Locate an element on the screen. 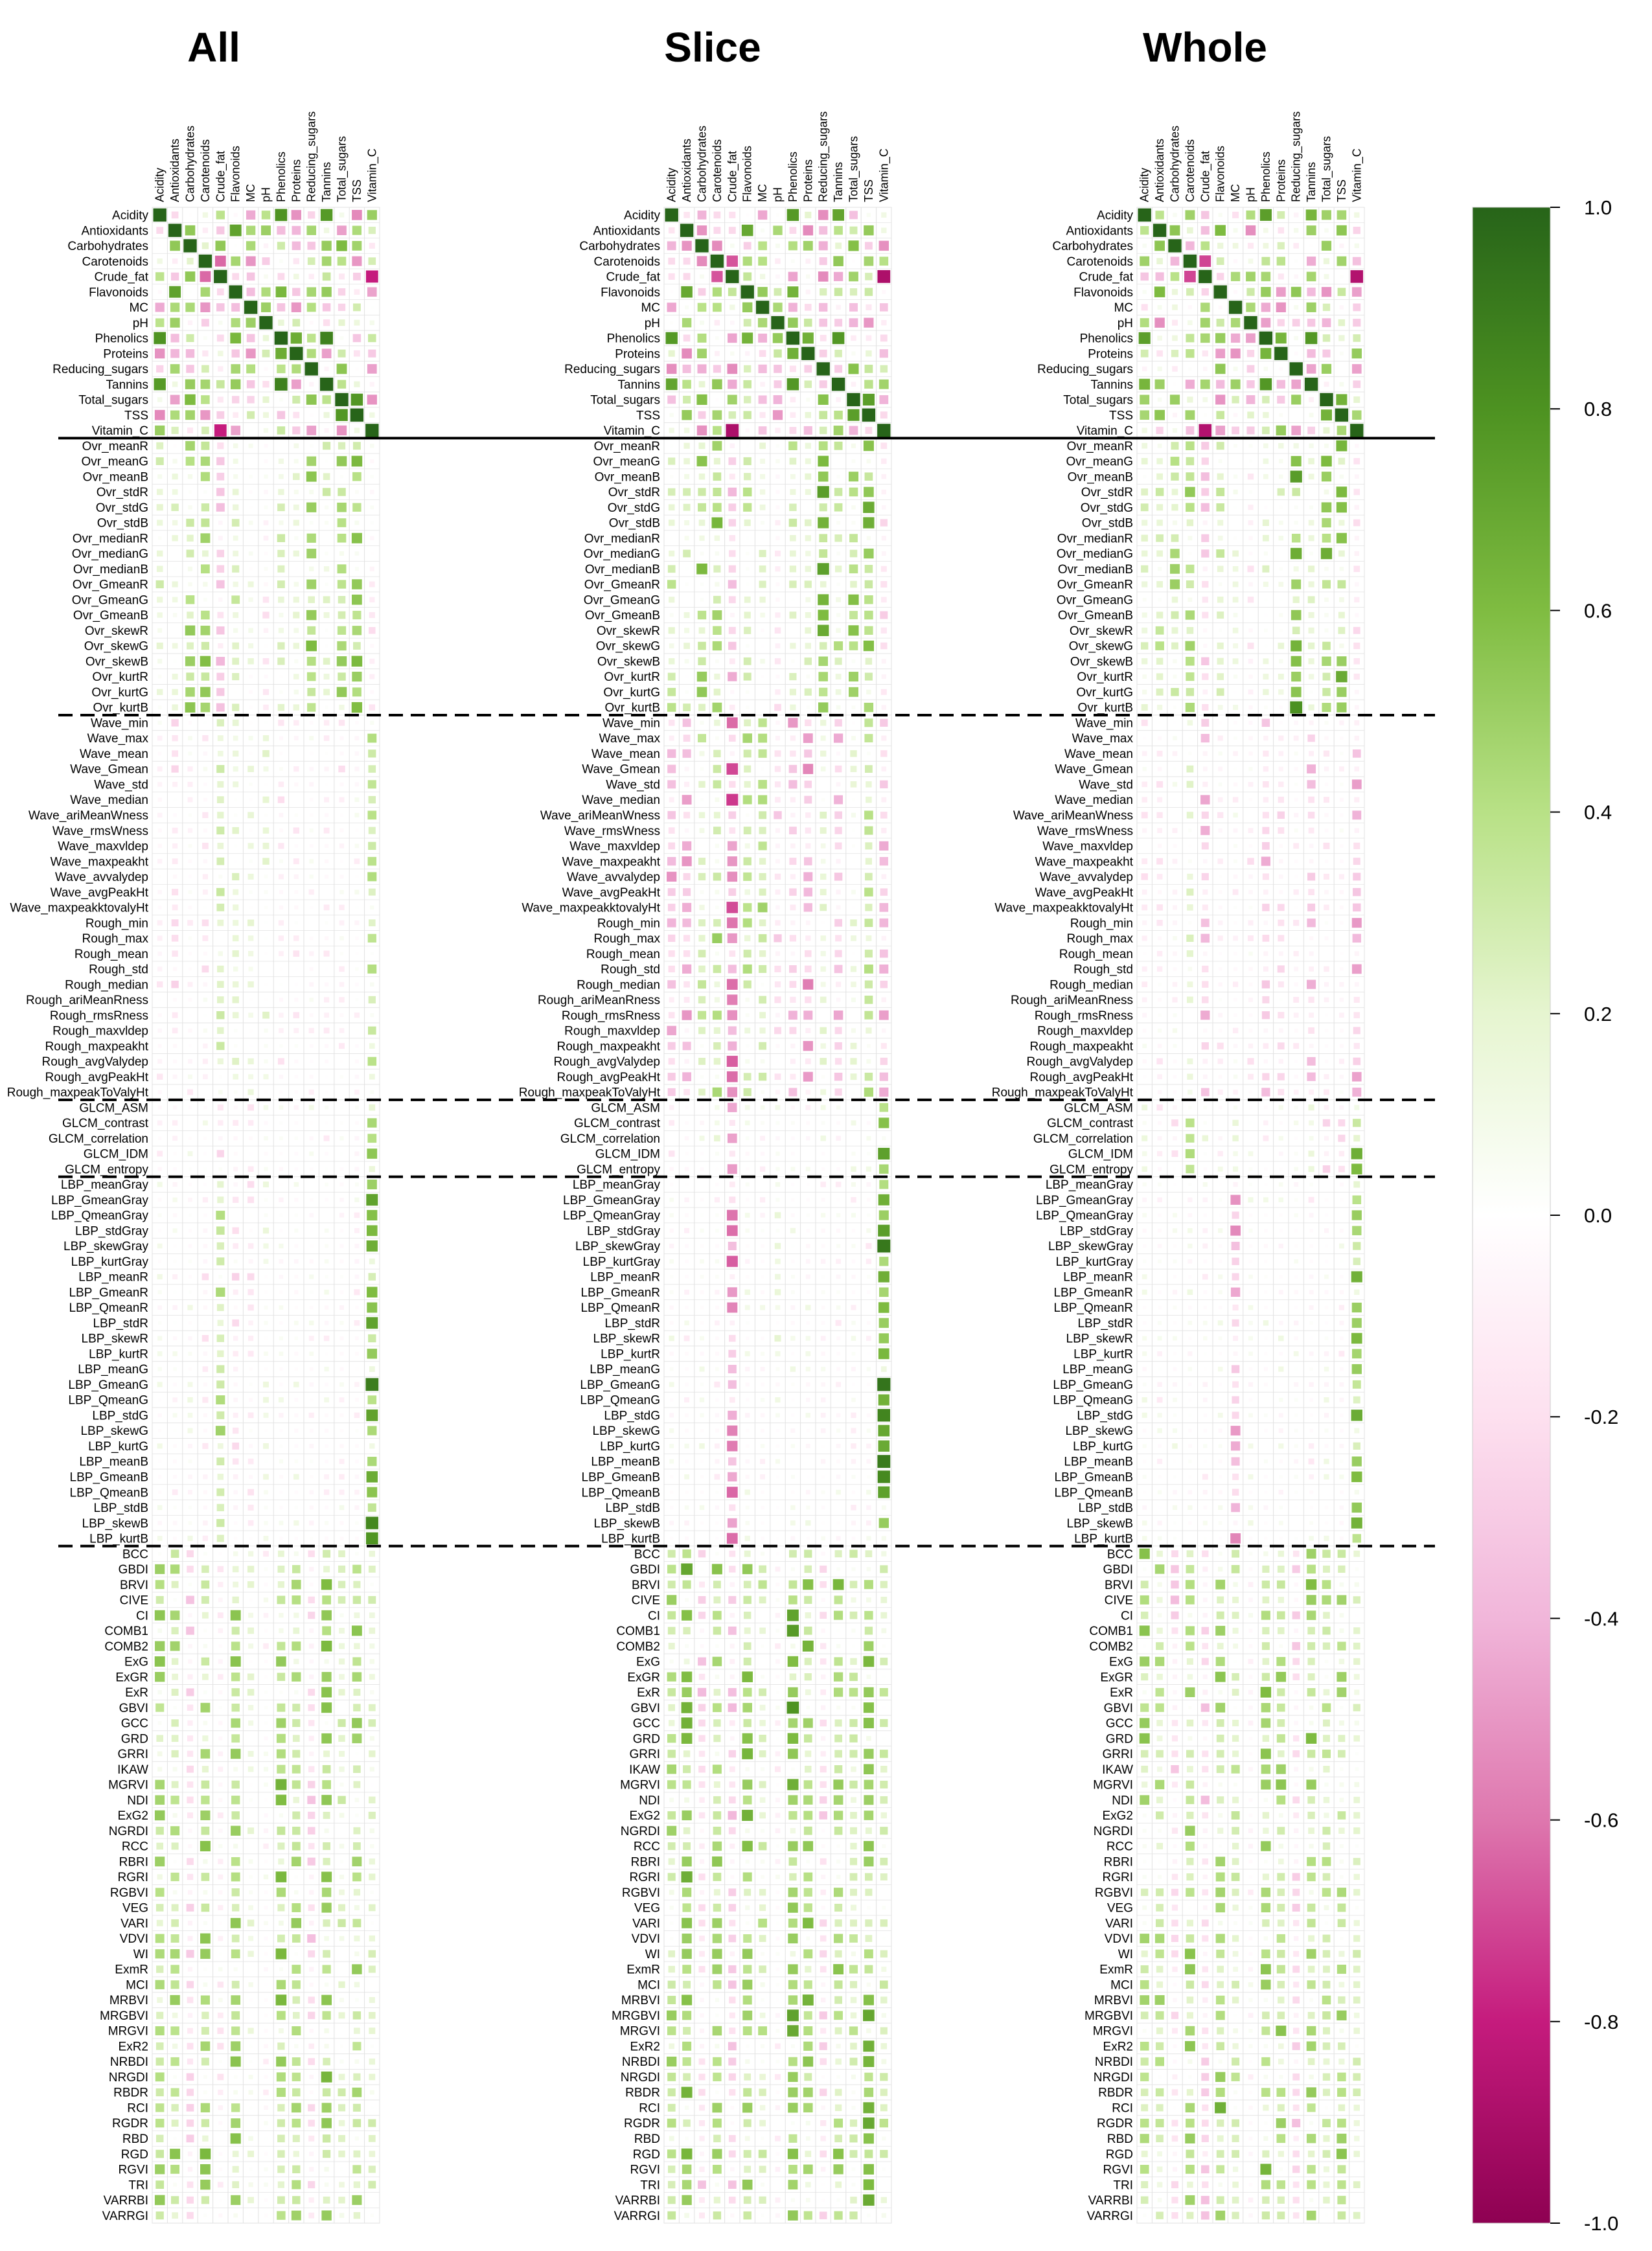  row-label: Vitamin_C is located at coordinates (120, 431).